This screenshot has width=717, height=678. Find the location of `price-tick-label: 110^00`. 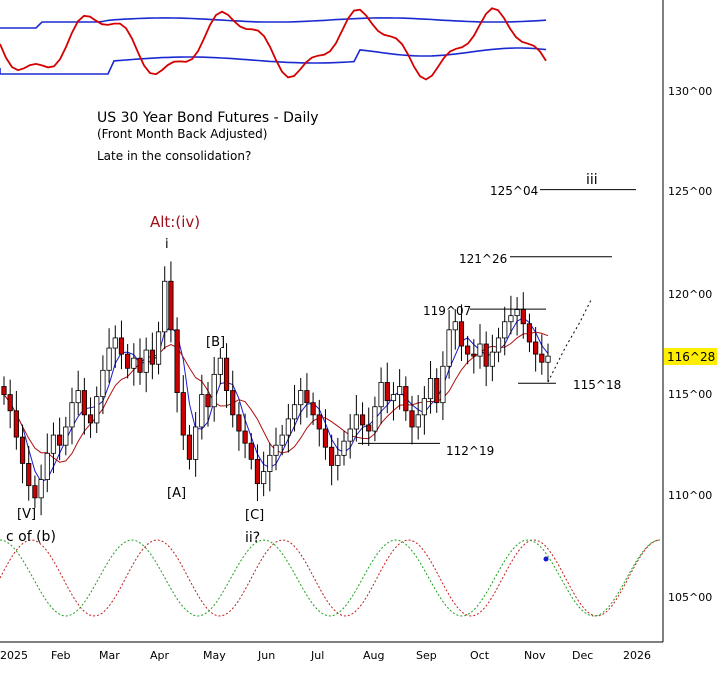

price-tick-label: 110^00 is located at coordinates (690, 495).